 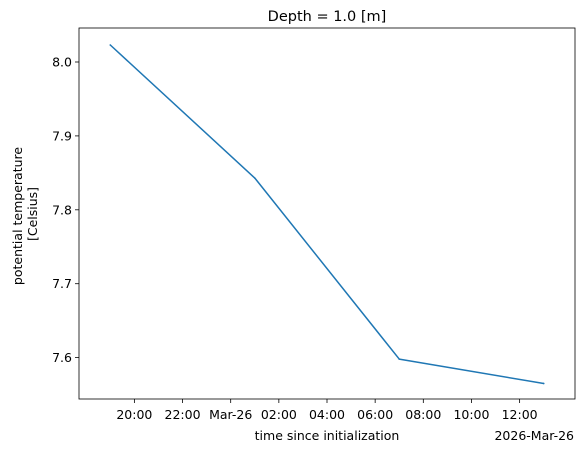 I want to click on y-axis-ticks: 7.6 7.7 7.8 7.9 8.0, so click(x=65, y=209).